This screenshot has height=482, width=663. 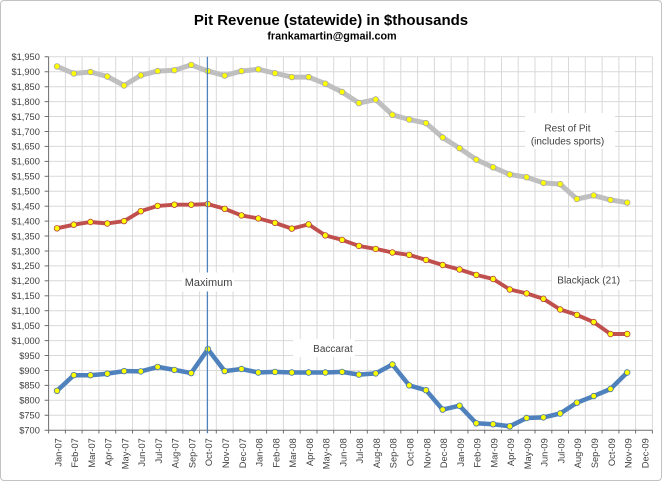 What do you see at coordinates (25, 266) in the screenshot?
I see `svg-text: $1,250` at bounding box center [25, 266].